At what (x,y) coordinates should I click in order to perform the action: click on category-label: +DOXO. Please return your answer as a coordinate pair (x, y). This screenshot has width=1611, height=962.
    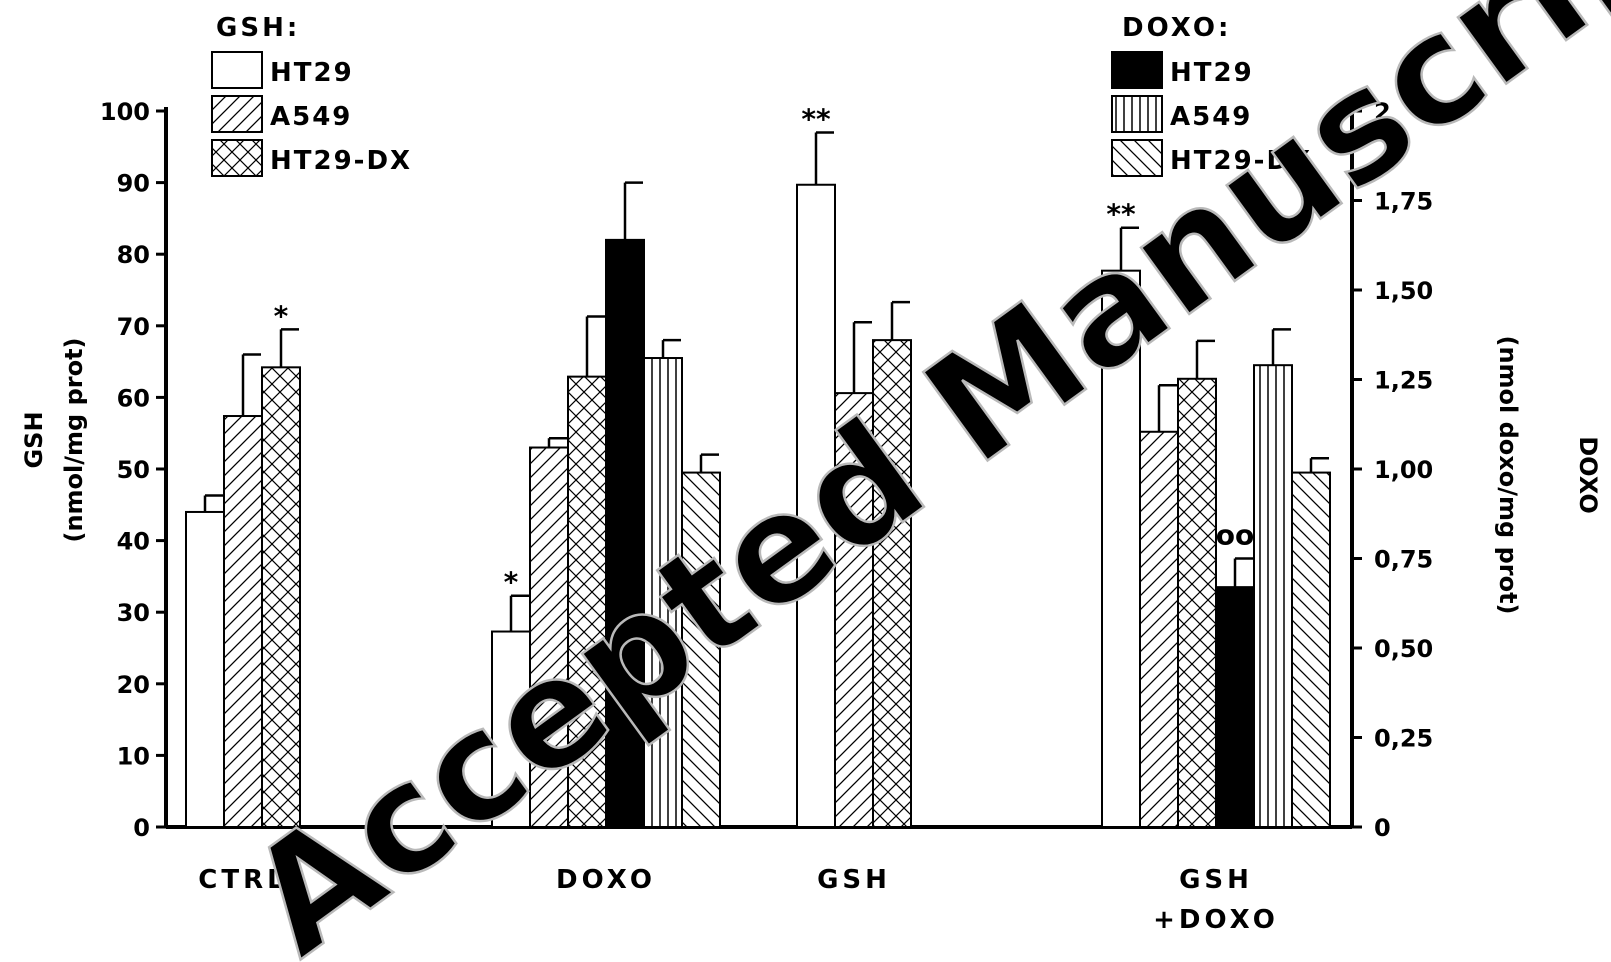
    Looking at the image, I should click on (1216, 920).